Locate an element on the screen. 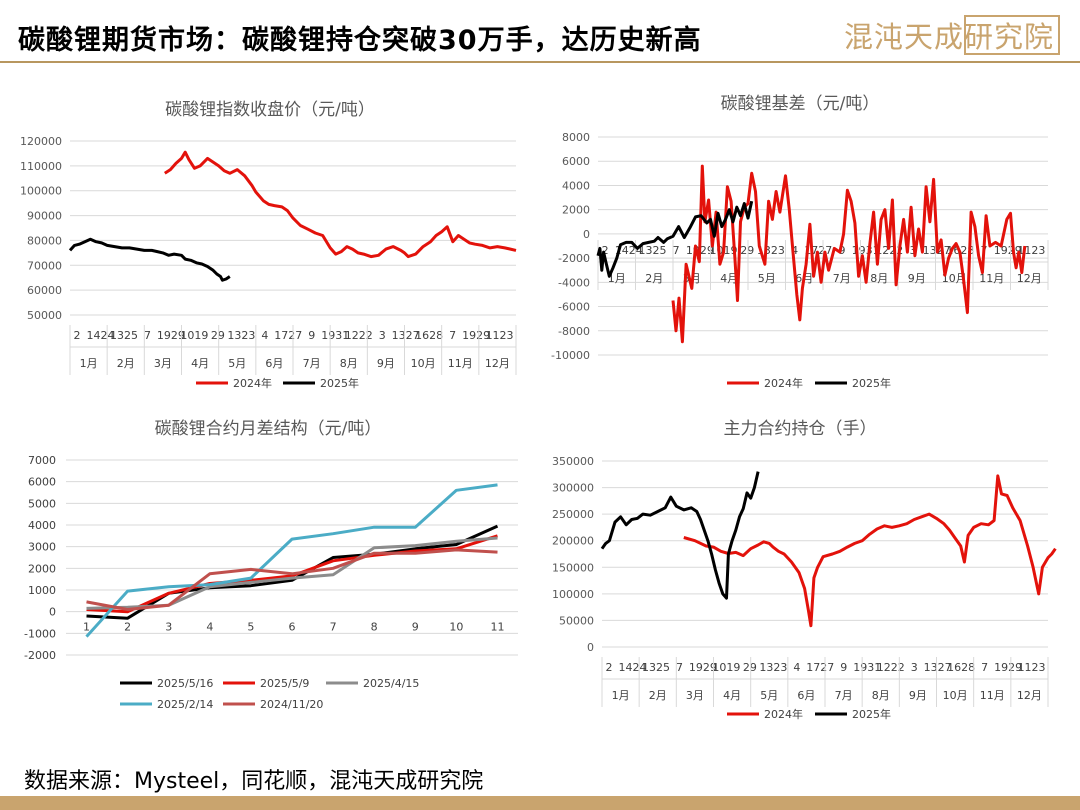  legend-label: 2025/5/9 is located at coordinates (284, 683).